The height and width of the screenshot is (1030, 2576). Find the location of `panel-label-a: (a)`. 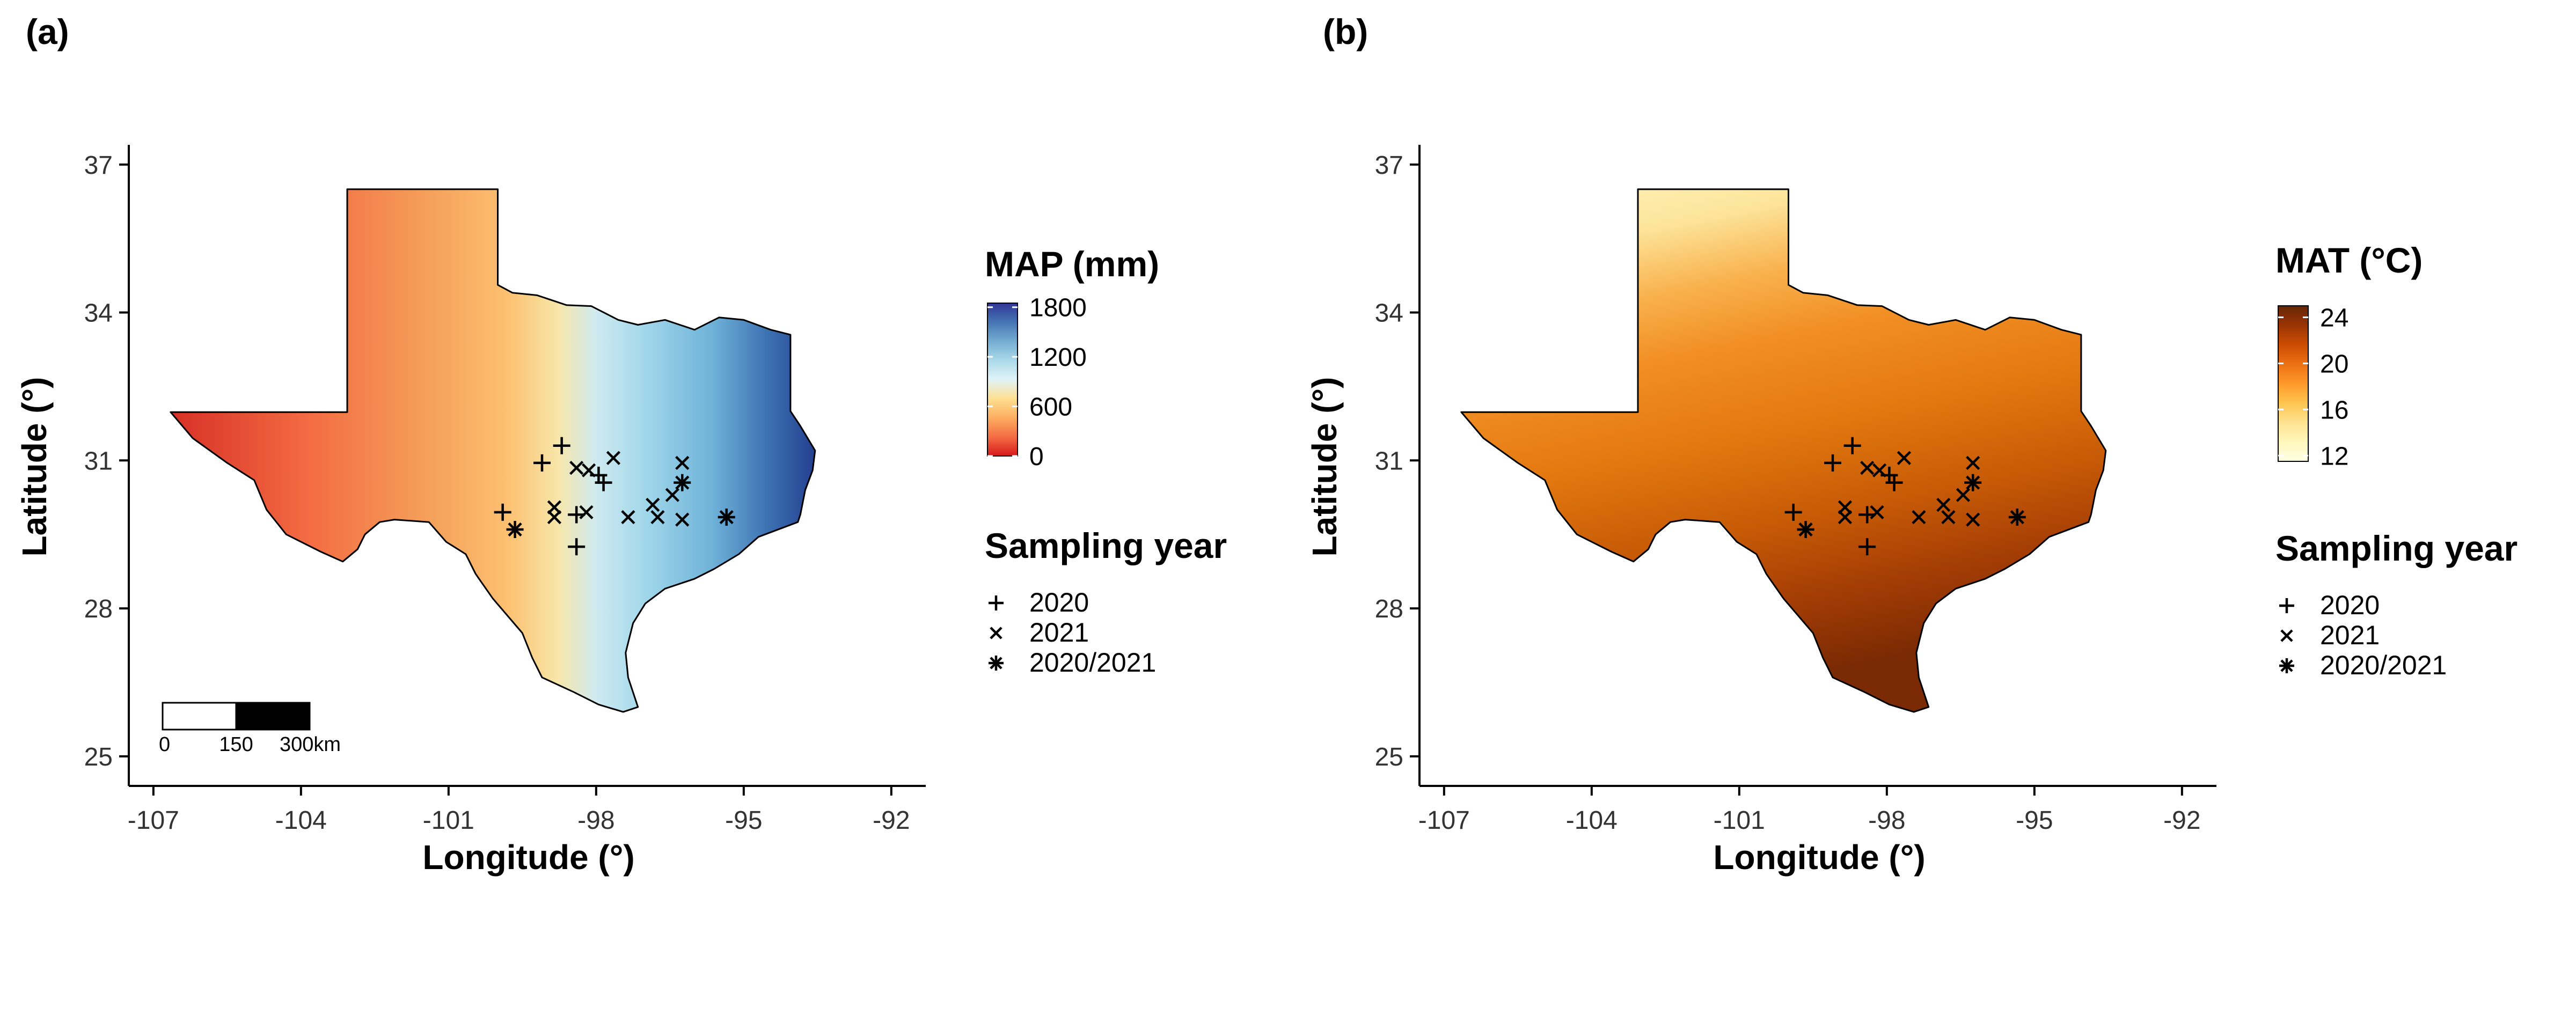

panel-label-a: (a) is located at coordinates (47, 32).